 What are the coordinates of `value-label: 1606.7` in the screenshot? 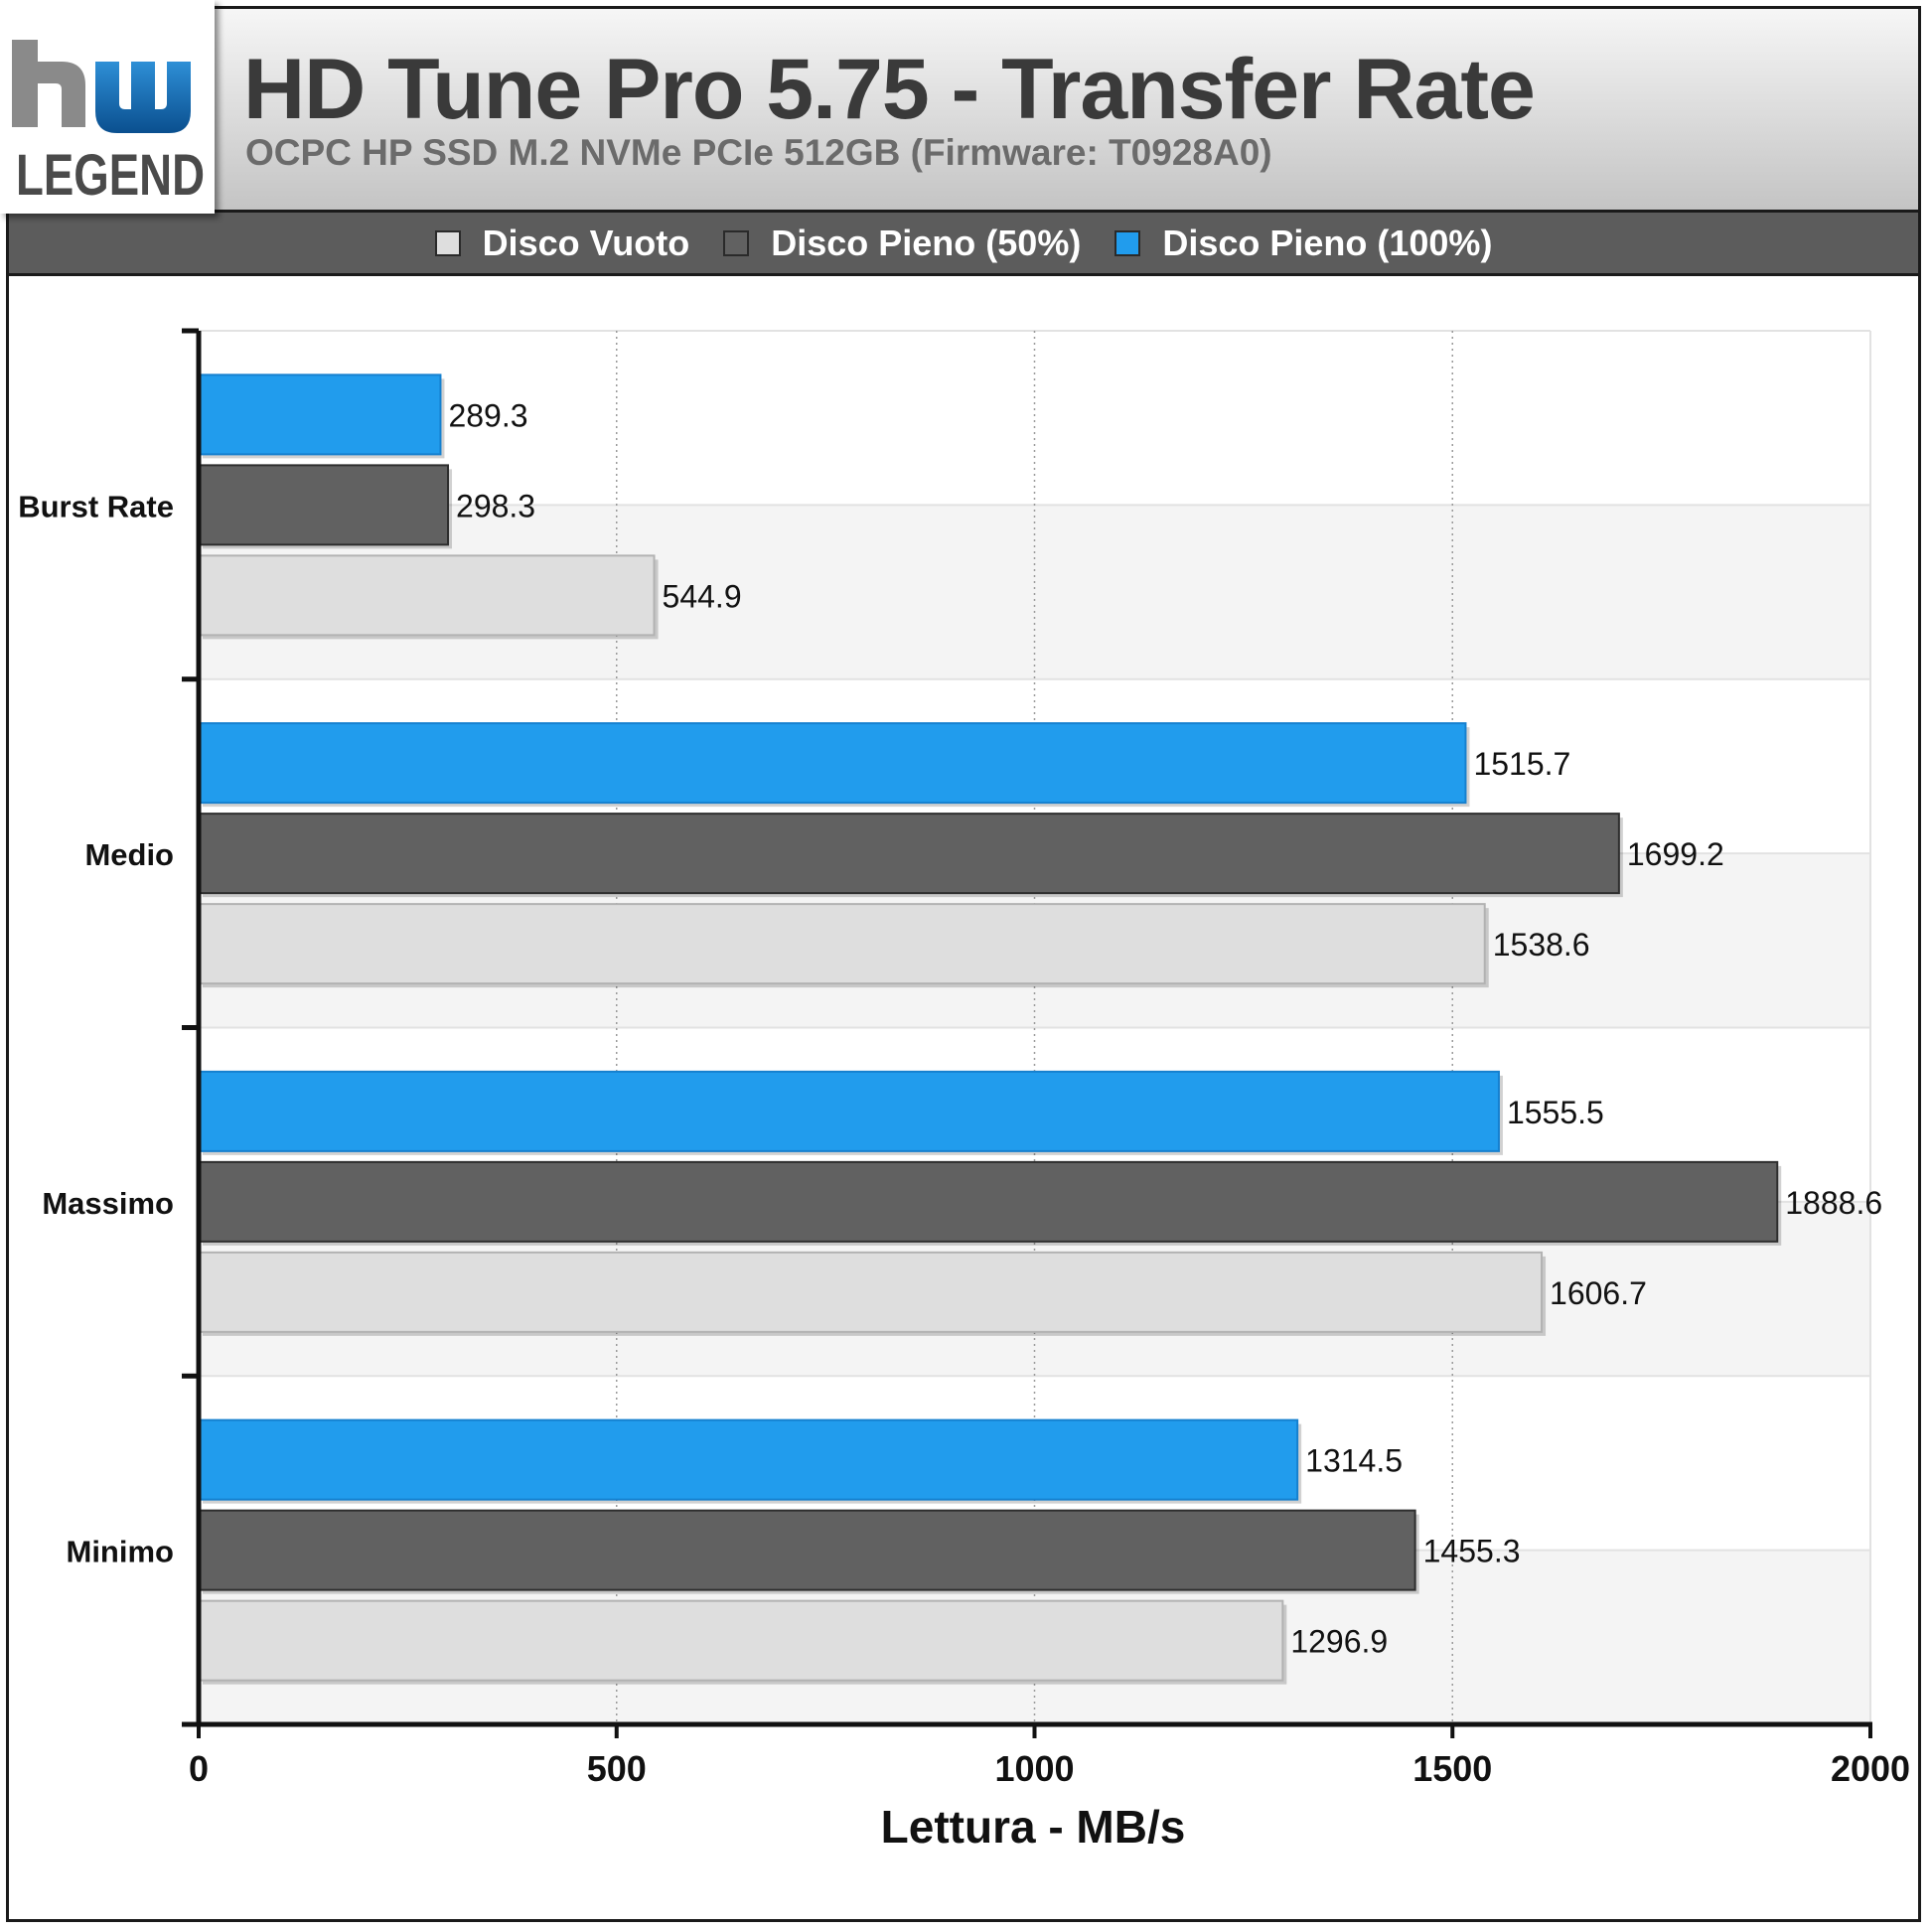 It's located at (1598, 1293).